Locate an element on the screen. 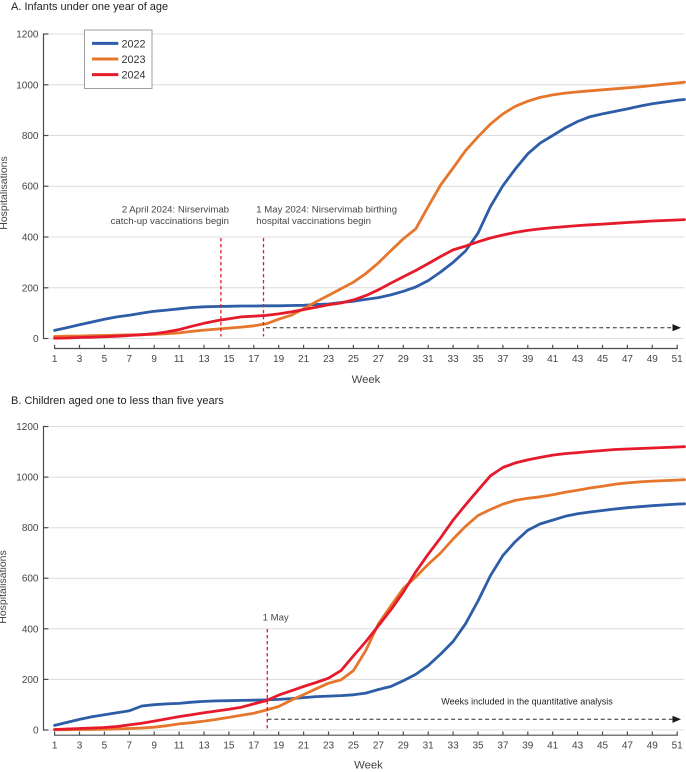  svg-text: 2022 is located at coordinates (134, 44).